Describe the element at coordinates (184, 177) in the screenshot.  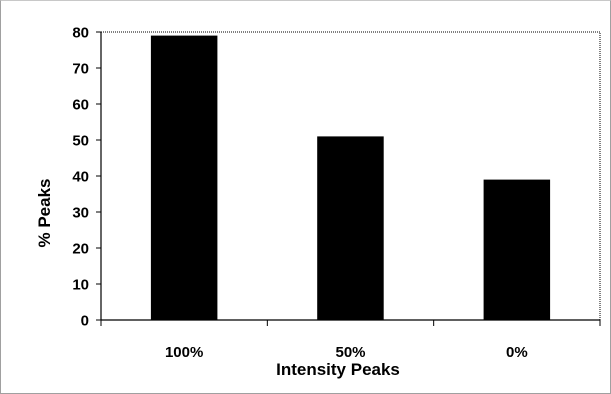
I see `bar-100pct` at that location.